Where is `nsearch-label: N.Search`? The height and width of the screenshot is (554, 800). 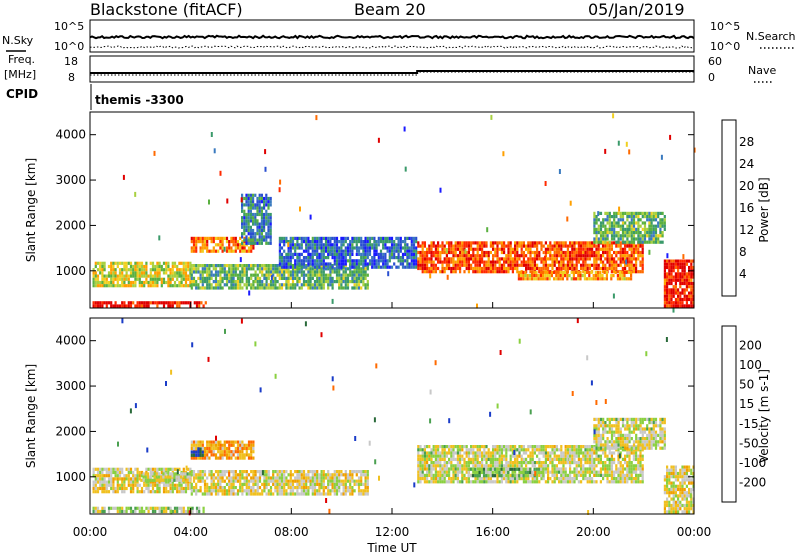 nsearch-label: N.Search is located at coordinates (771, 36).